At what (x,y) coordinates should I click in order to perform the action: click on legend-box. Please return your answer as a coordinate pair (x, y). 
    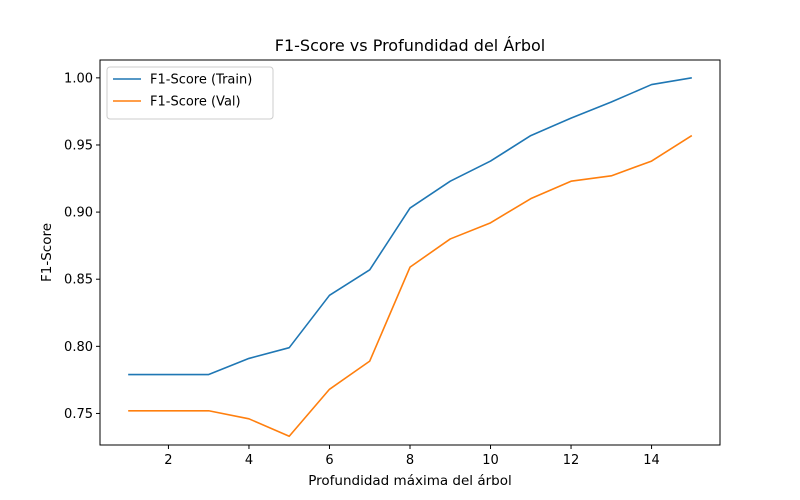
    Looking at the image, I should click on (190, 93).